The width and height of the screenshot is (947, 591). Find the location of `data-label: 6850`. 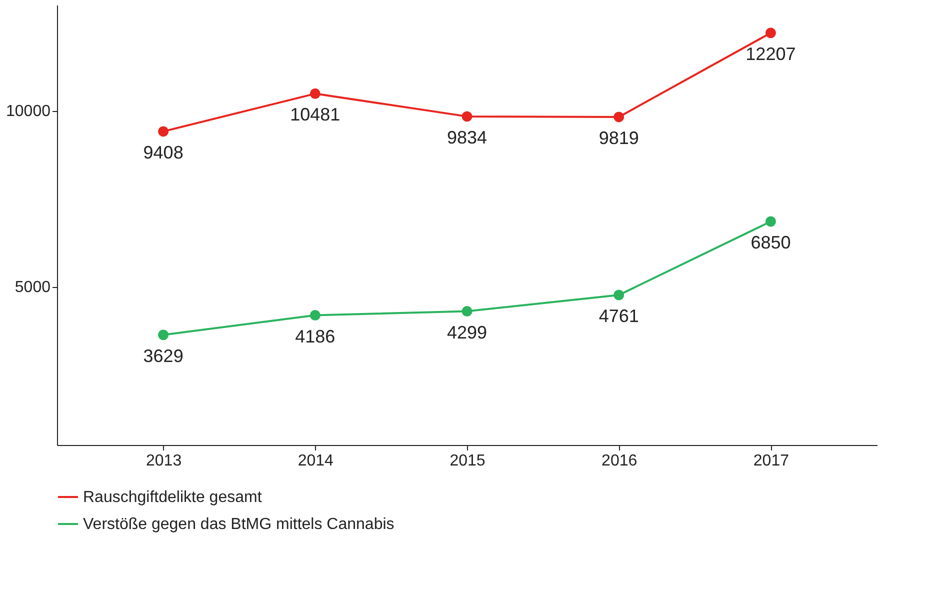

data-label: 6850 is located at coordinates (770, 242).